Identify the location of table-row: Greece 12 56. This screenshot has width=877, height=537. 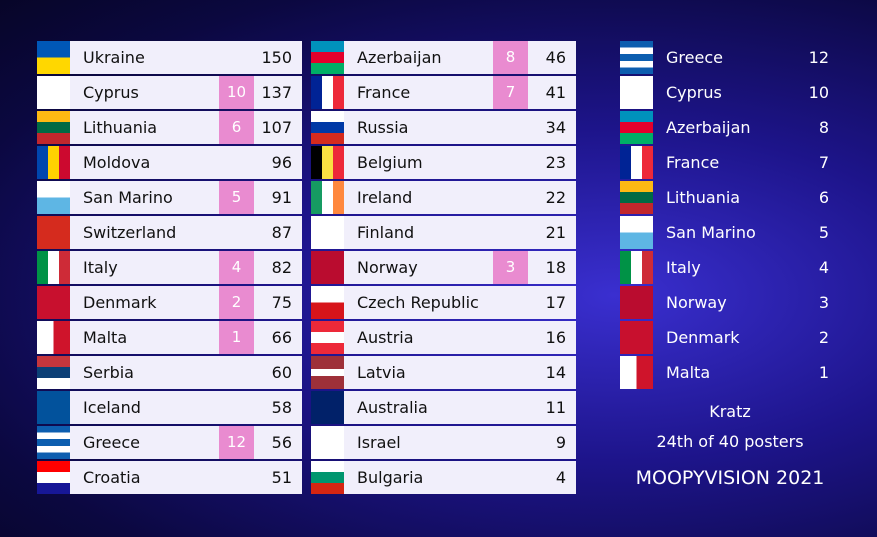
(169, 442).